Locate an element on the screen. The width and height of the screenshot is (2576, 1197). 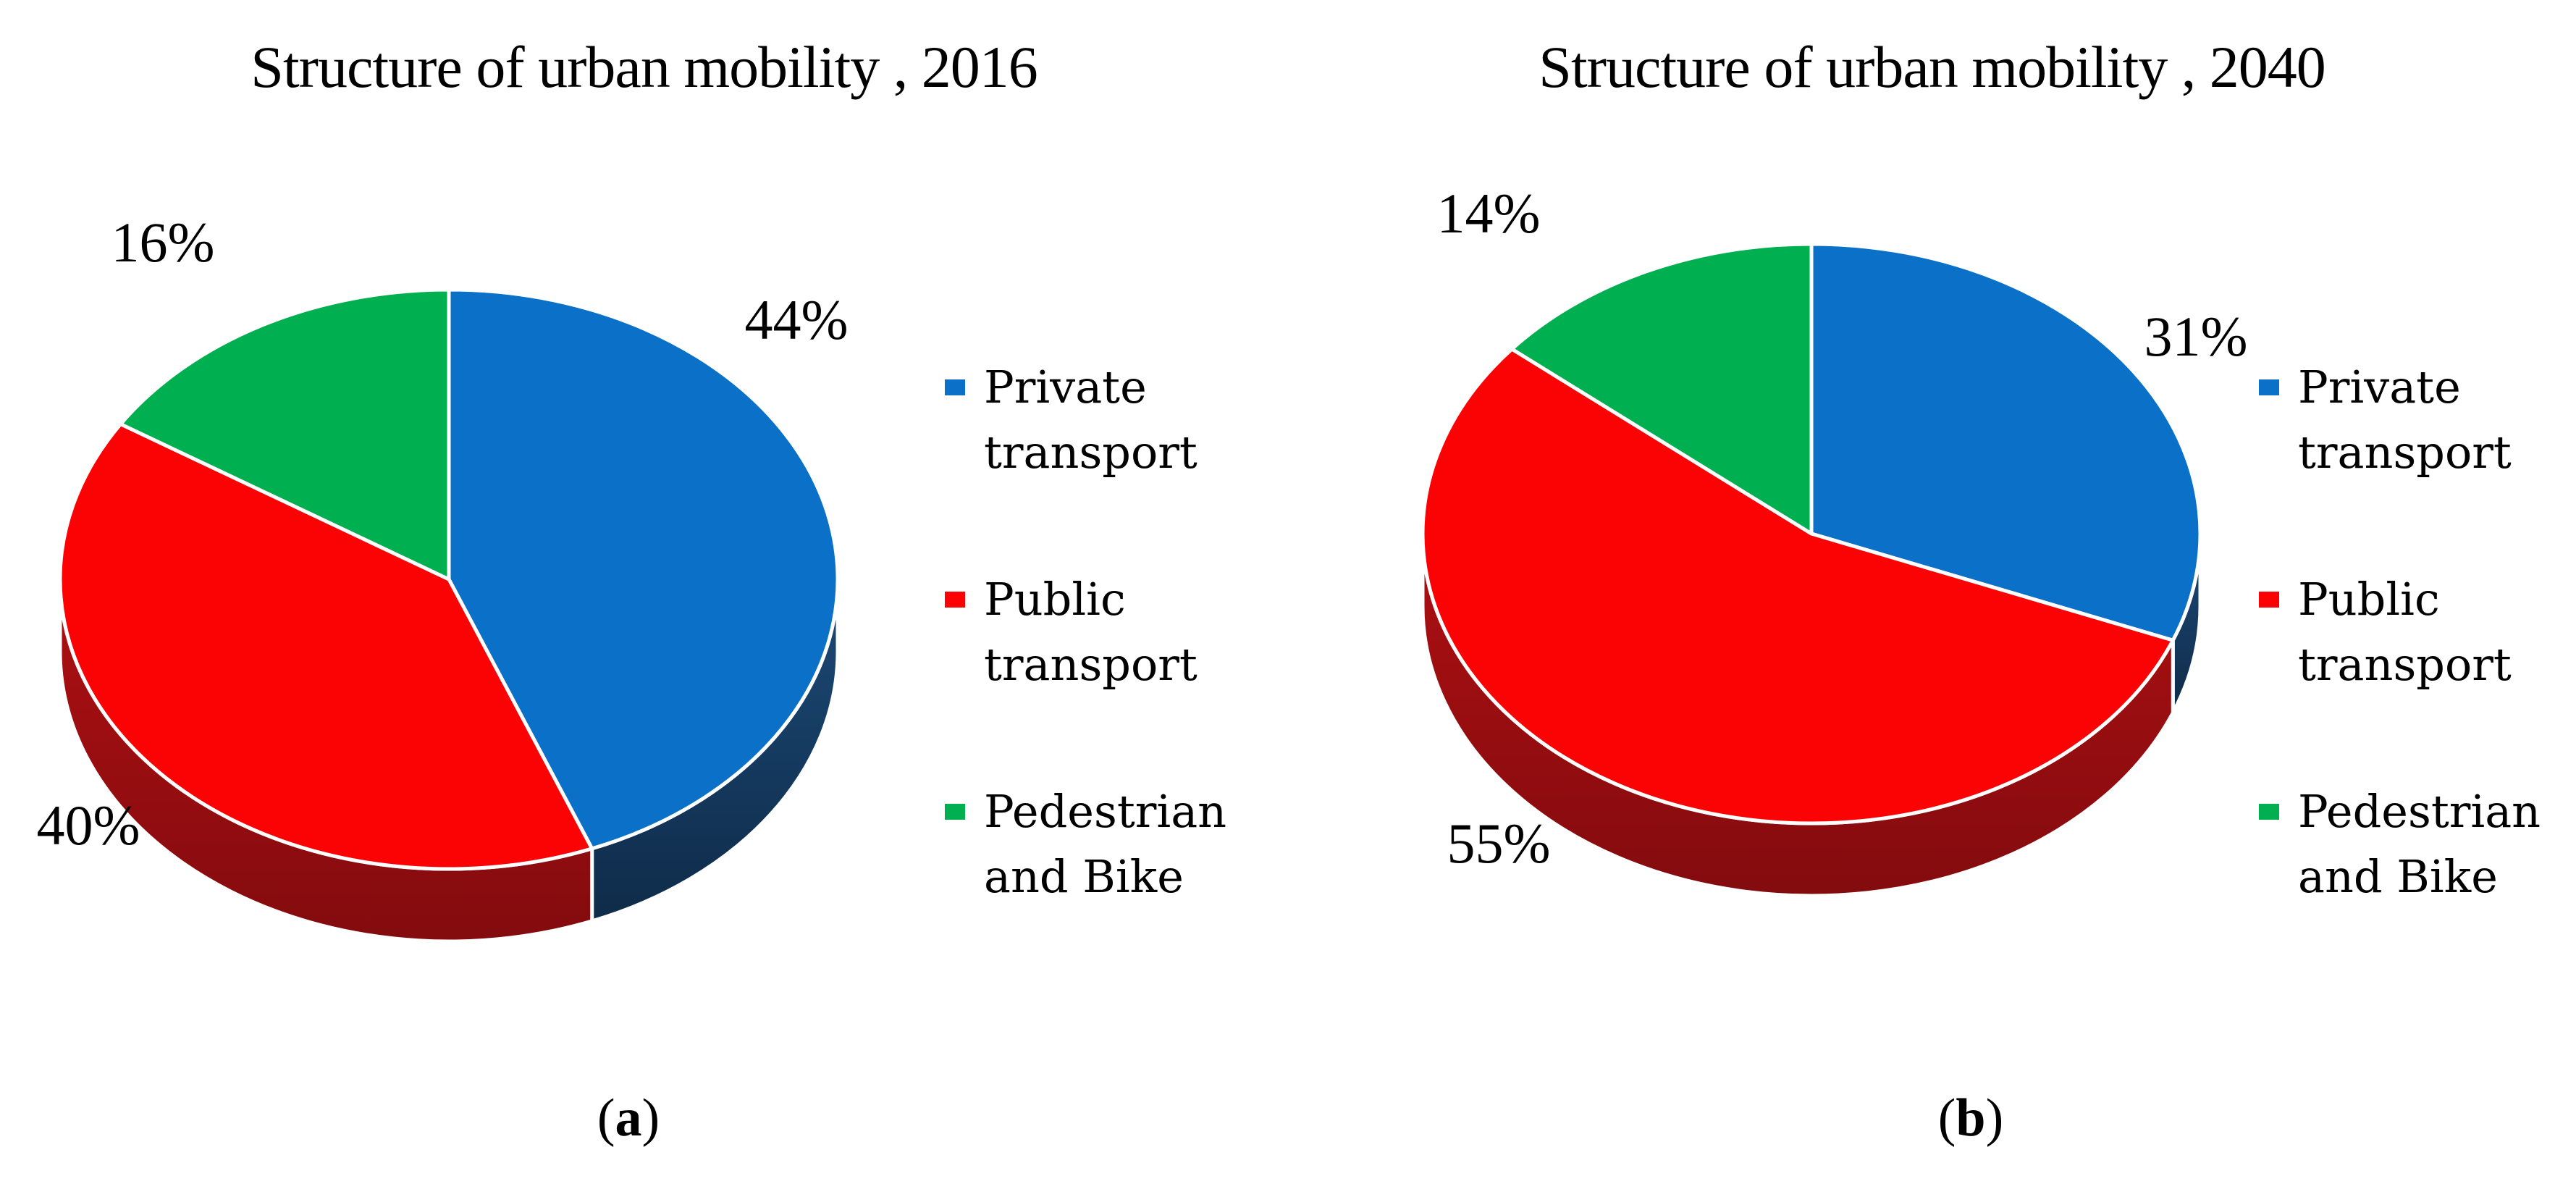
chart-title-2040: Structure of urban mobility , 2040 is located at coordinates (1932, 67).